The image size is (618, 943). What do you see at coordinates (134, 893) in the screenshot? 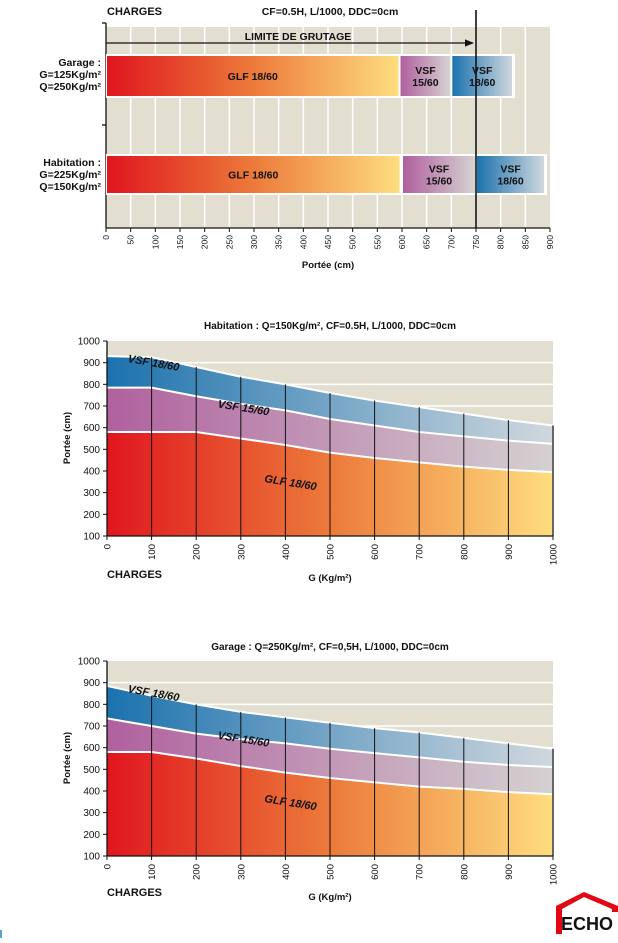
I see `garage-chart-charges: CHARGES` at bounding box center [134, 893].